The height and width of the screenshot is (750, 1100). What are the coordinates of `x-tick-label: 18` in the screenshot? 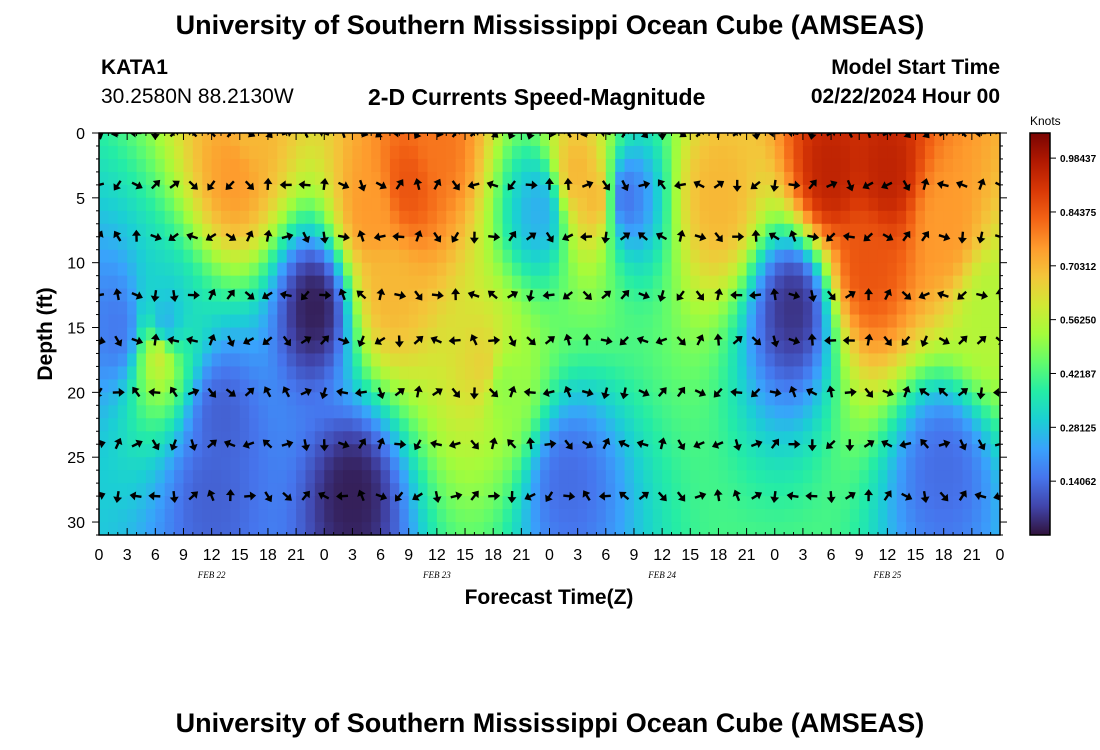 It's located at (493, 555).